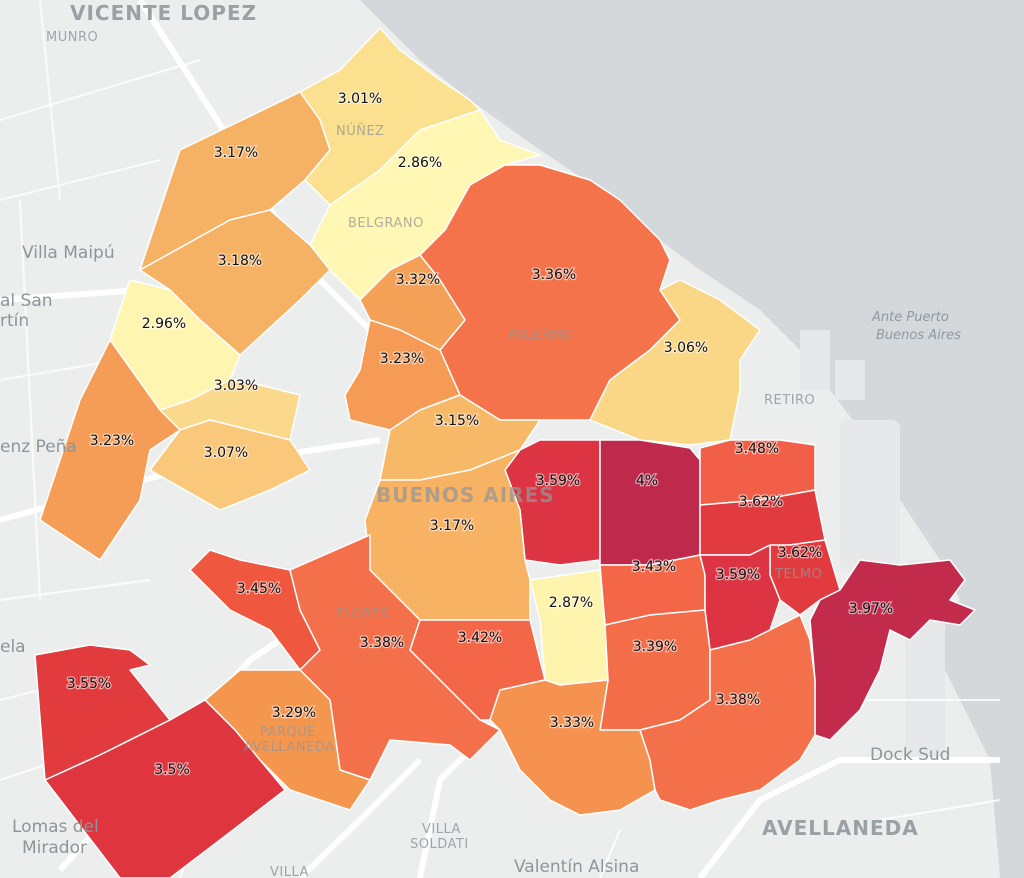  I want to click on region-balvanera, so click(650, 502).